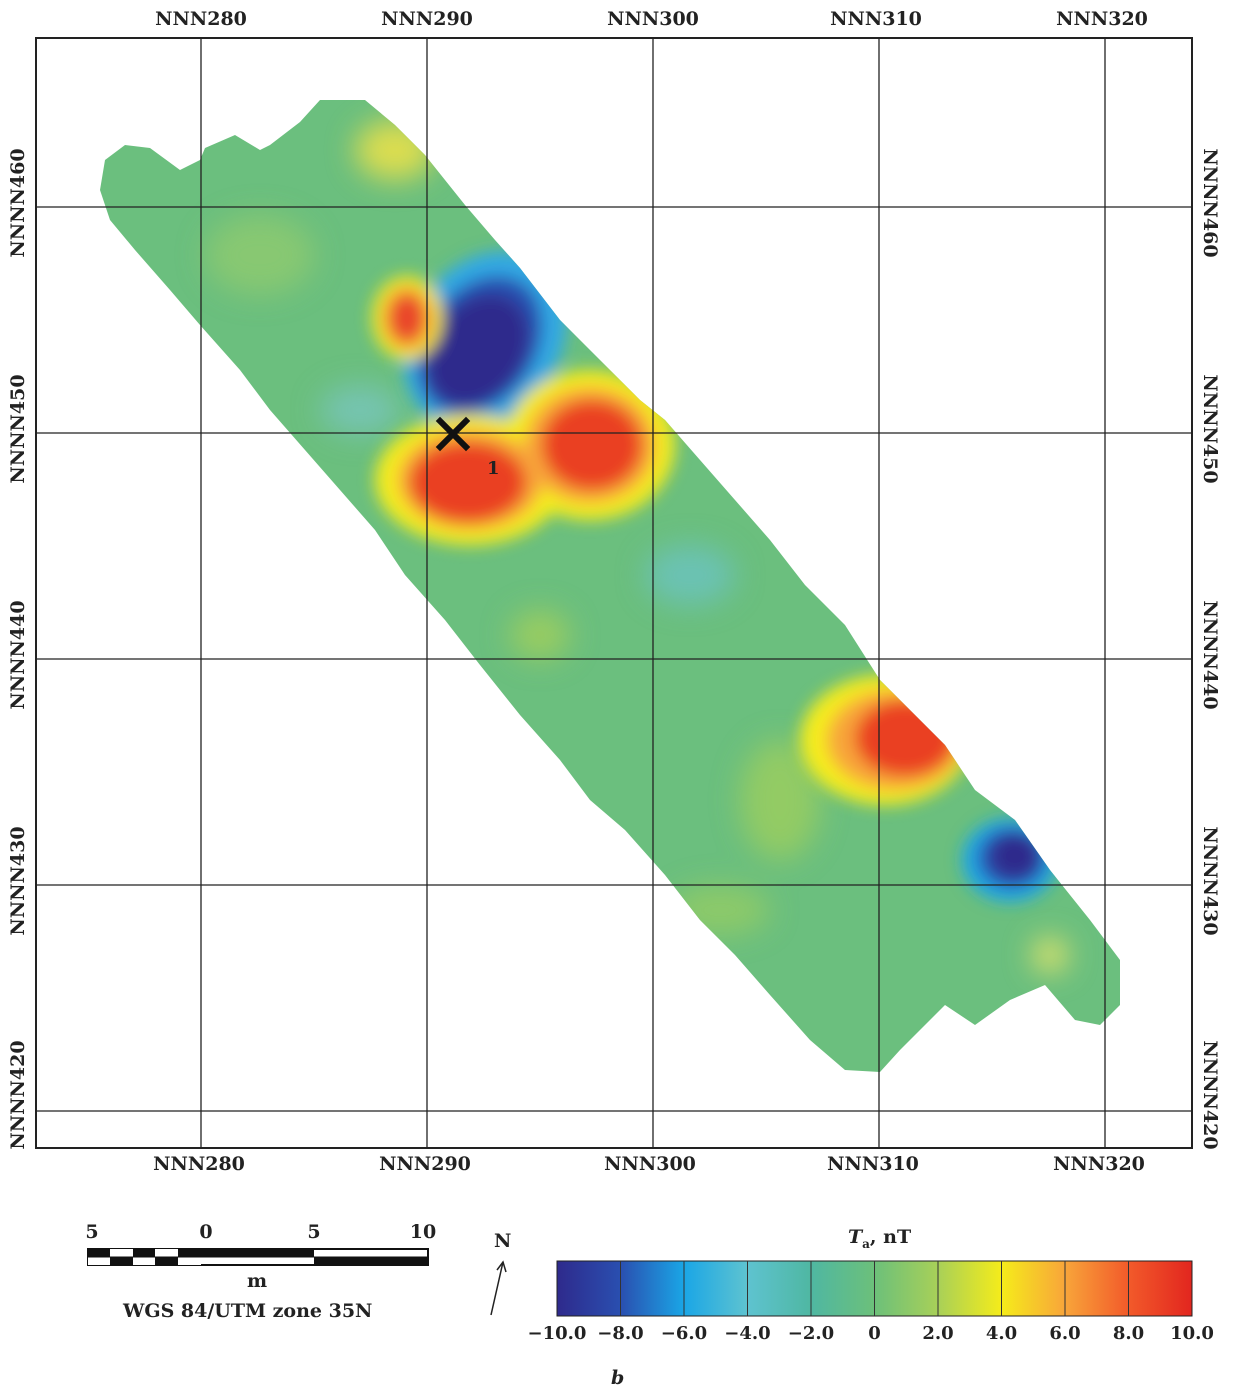 This screenshot has width=1233, height=1392. What do you see at coordinates (1102, 19) in the screenshot?
I see `x-label-top: NNN320` at bounding box center [1102, 19].